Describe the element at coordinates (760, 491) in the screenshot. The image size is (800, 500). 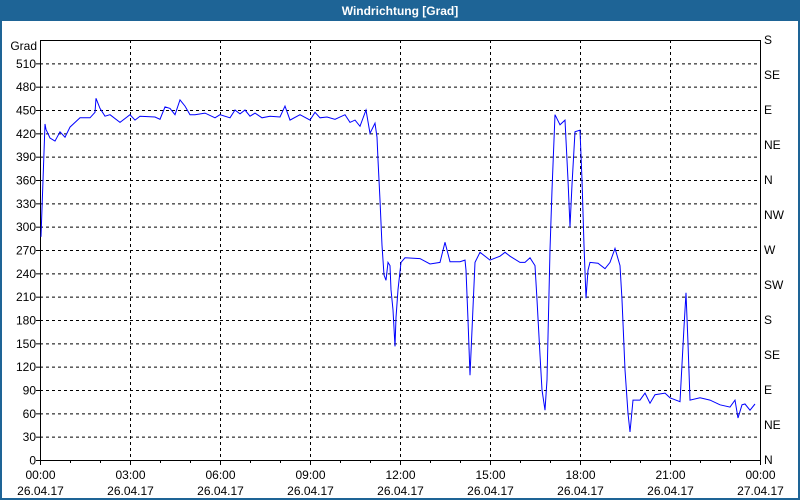
I see `x-tick-date: 27.04.17` at that location.